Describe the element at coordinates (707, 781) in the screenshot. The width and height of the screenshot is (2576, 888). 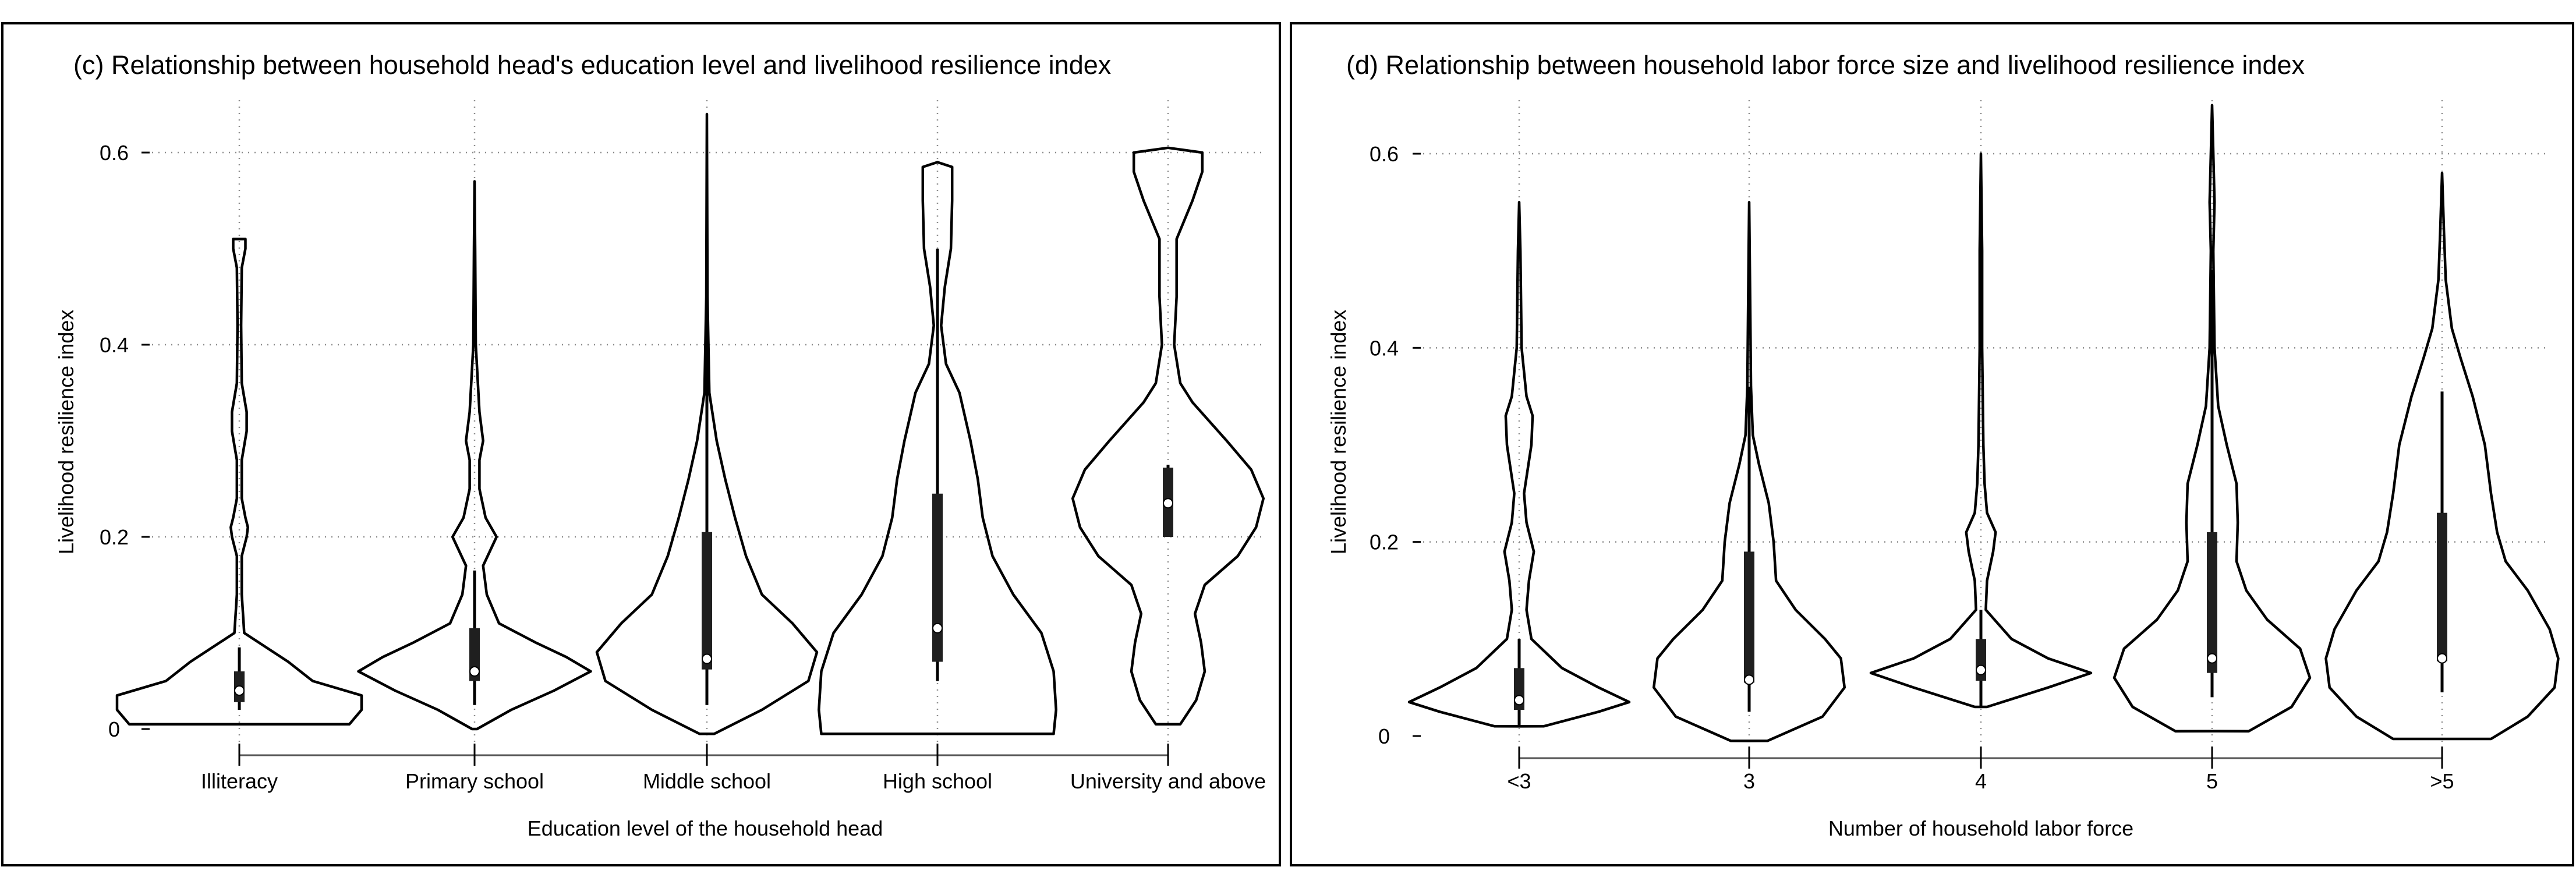
I see `x-tick-label: Middle school` at that location.